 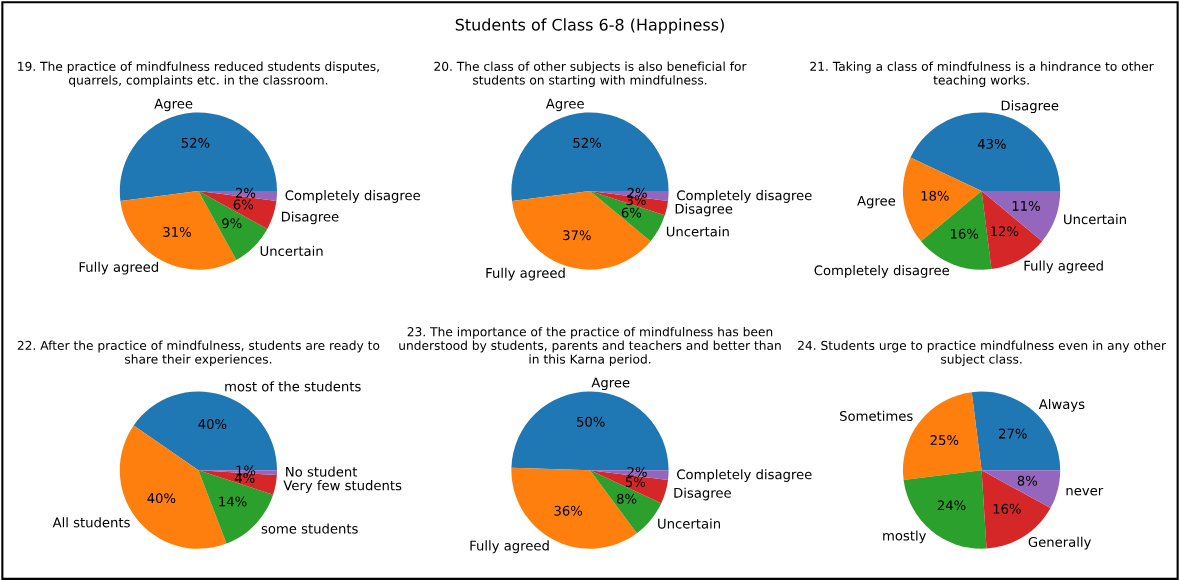 What do you see at coordinates (935, 195) in the screenshot?
I see `data-label: 18%` at bounding box center [935, 195].